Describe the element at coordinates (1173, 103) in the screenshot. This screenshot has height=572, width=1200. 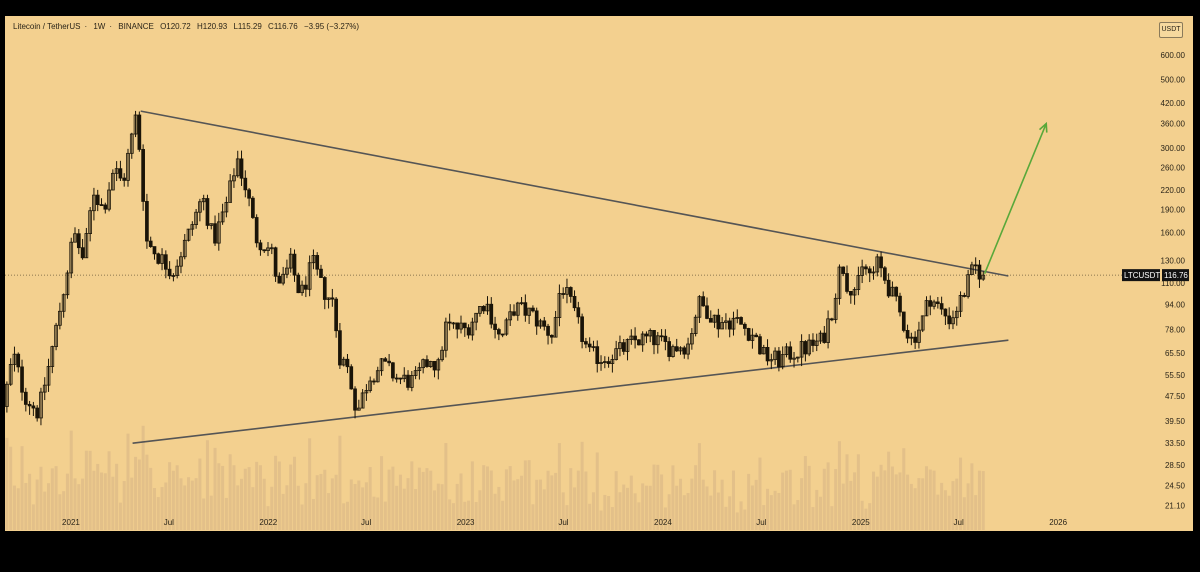
I see `y-tick-label: 420.00` at that location.